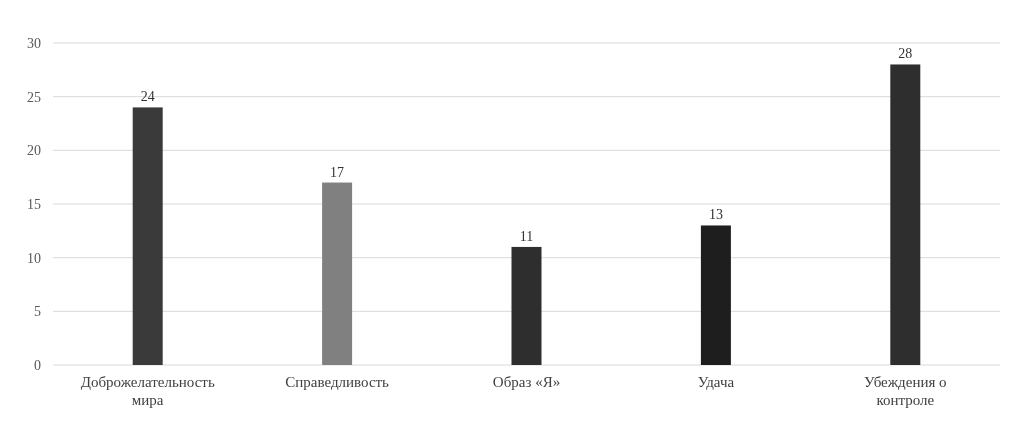 The height and width of the screenshot is (425, 1016). Describe the element at coordinates (716, 382) in the screenshot. I see `x-tick-label: Удача` at that location.